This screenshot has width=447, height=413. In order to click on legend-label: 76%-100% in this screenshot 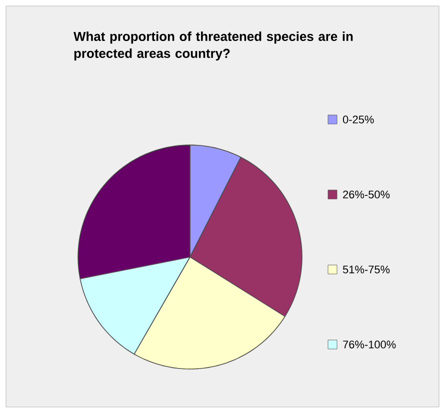, I will do `click(369, 344)`.